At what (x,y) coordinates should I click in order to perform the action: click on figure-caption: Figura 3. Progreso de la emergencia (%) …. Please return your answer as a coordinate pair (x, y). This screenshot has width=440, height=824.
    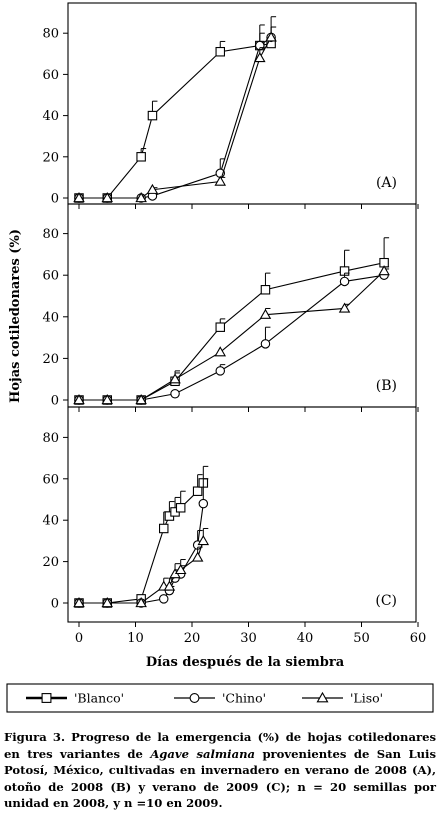
    Looking at the image, I should click on (220, 770).